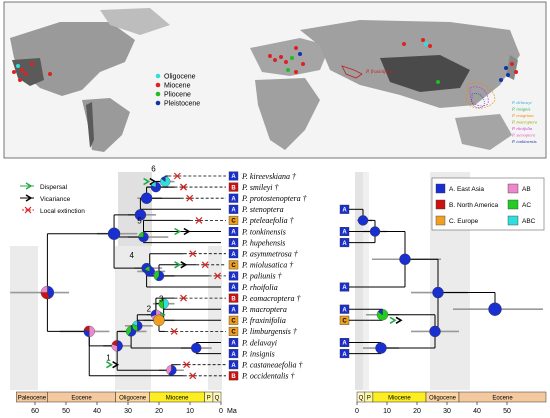  Describe the element at coordinates (106, 125) in the screenshot. I see `south-america` at that location.